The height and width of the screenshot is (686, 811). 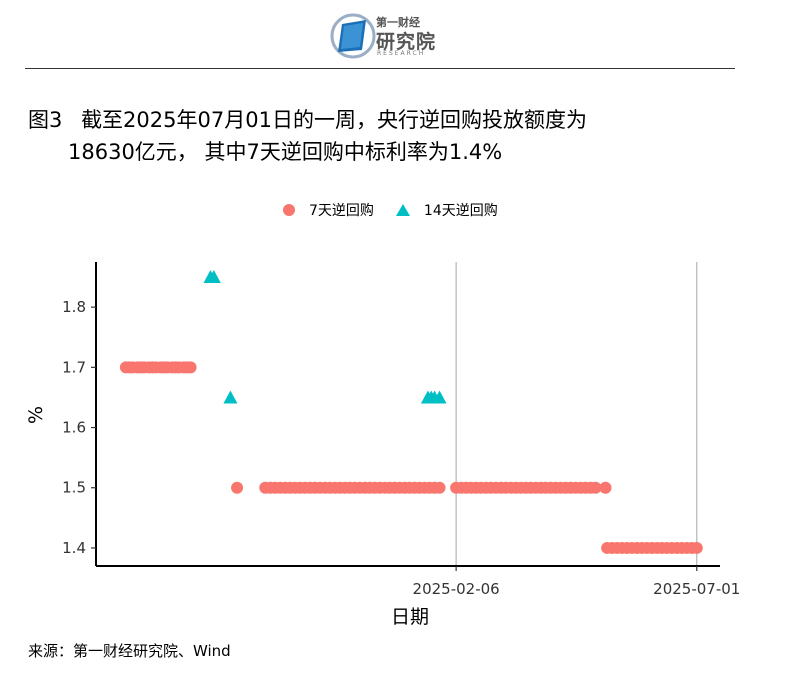 I want to click on logo-emblem-icon, so click(x=353, y=36).